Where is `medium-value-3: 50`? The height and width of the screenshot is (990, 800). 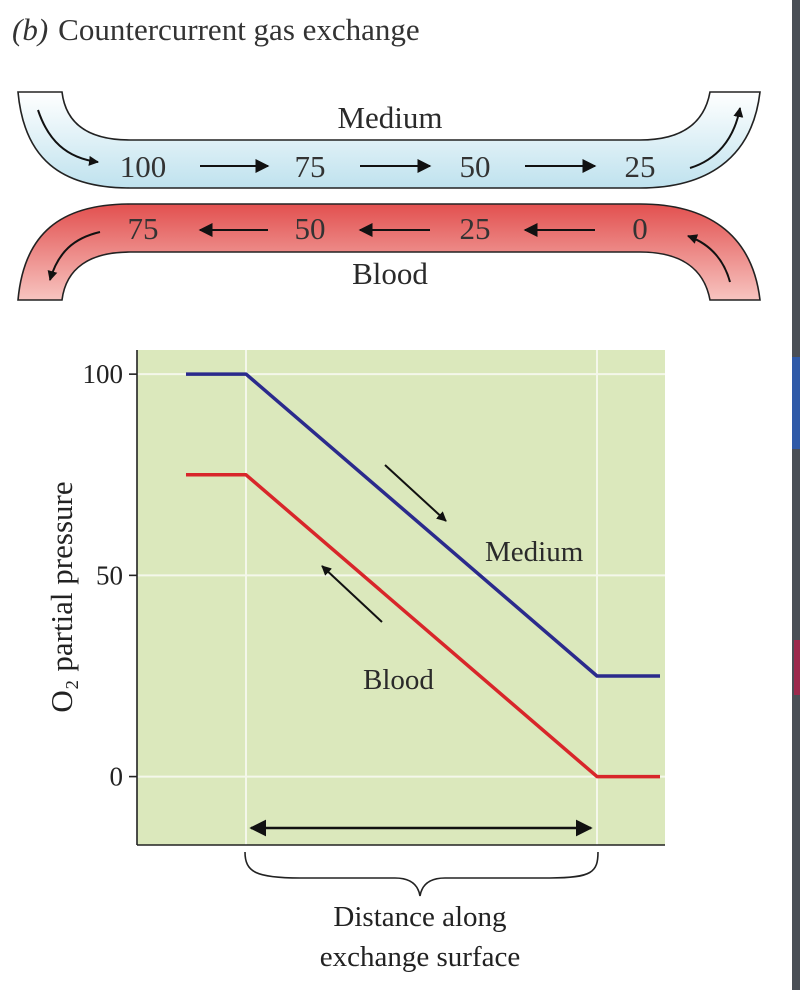 medium-value-3: 50 is located at coordinates (475, 166).